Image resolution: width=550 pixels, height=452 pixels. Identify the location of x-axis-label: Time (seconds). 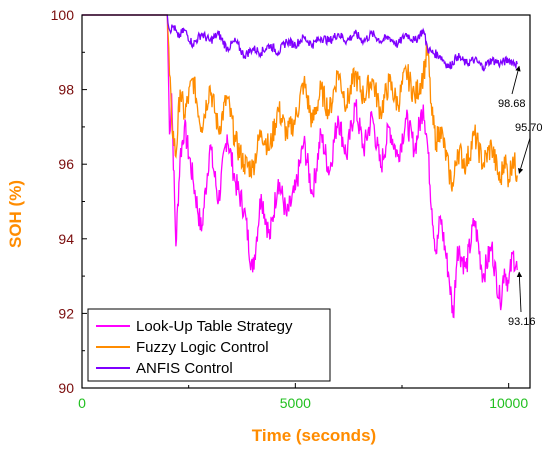
(314, 435).